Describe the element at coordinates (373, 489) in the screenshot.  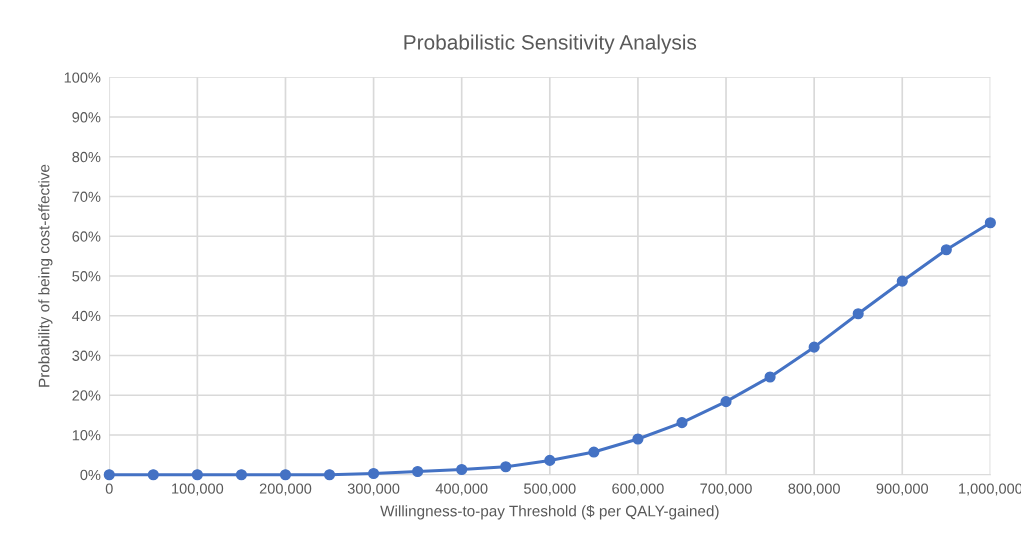
I see `x-tick-label: 300,000` at that location.